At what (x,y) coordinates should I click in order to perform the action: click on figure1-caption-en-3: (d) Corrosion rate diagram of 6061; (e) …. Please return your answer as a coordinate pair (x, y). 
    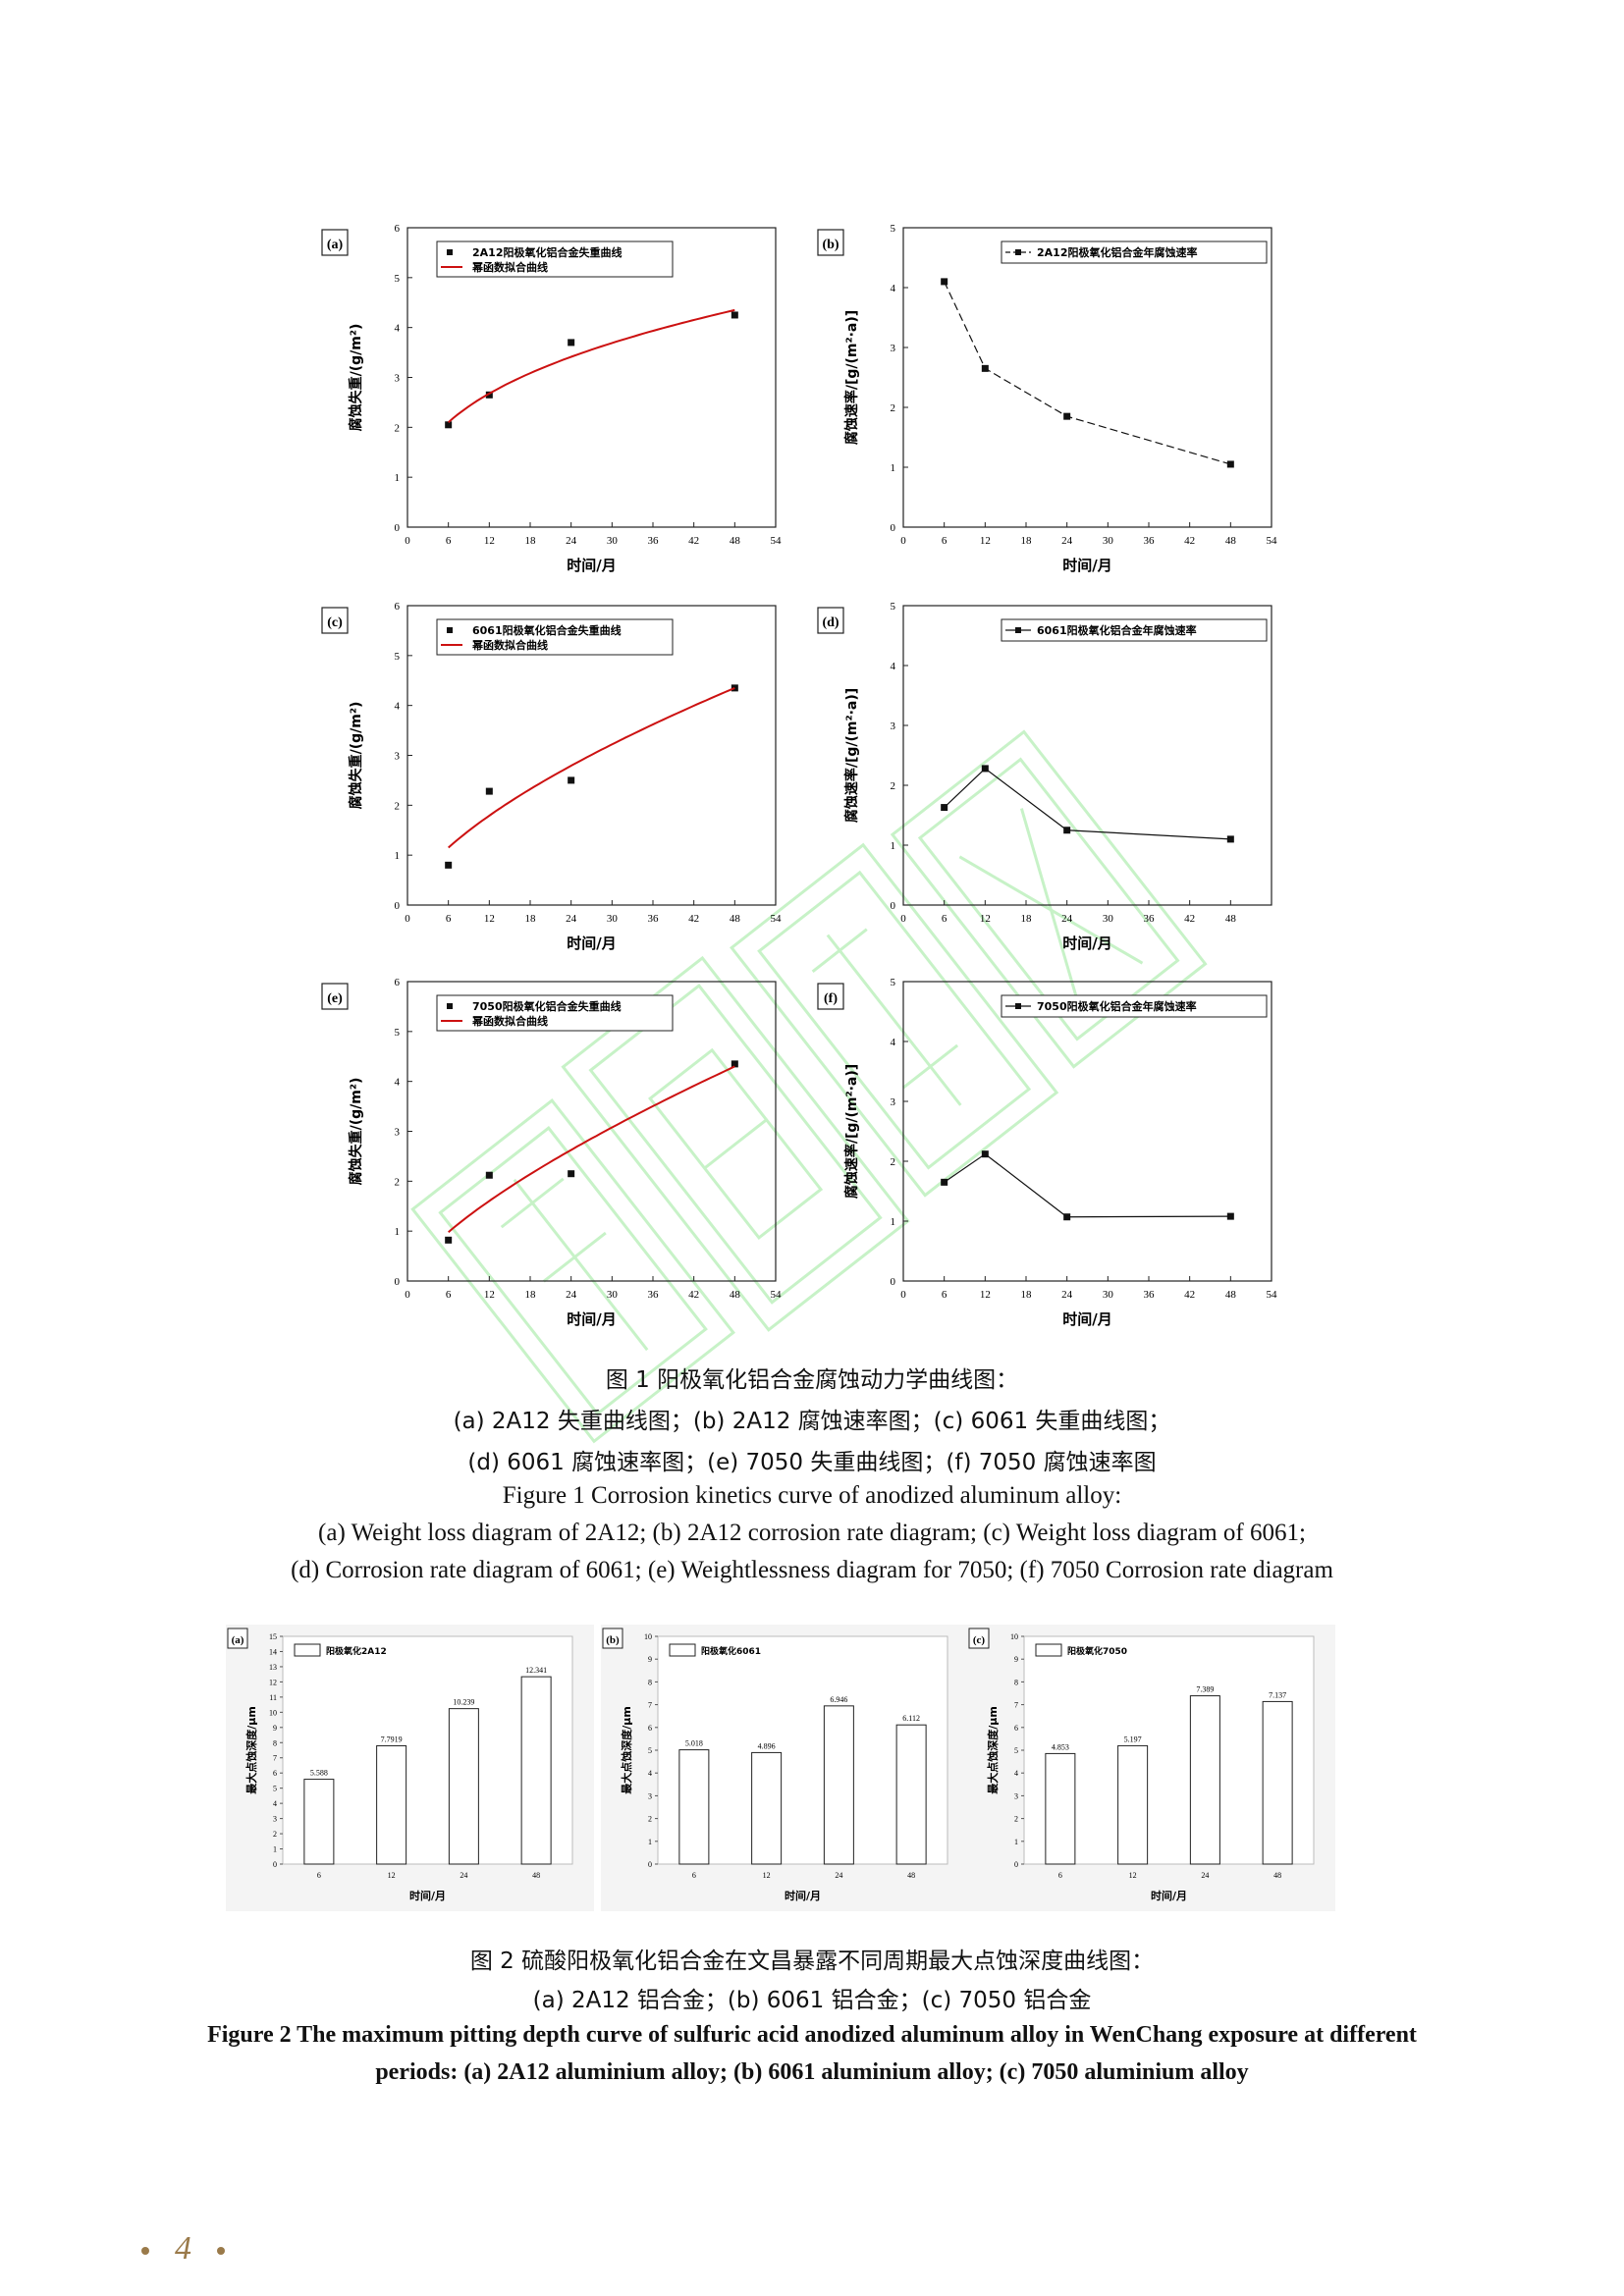
    Looking at the image, I should click on (812, 1570).